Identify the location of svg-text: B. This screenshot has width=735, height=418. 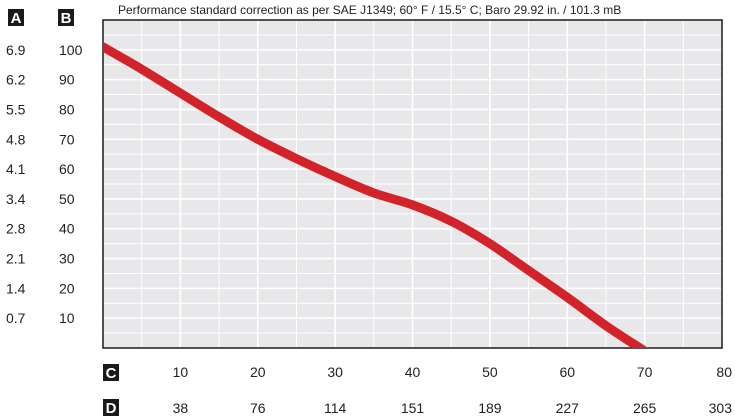
(66, 18).